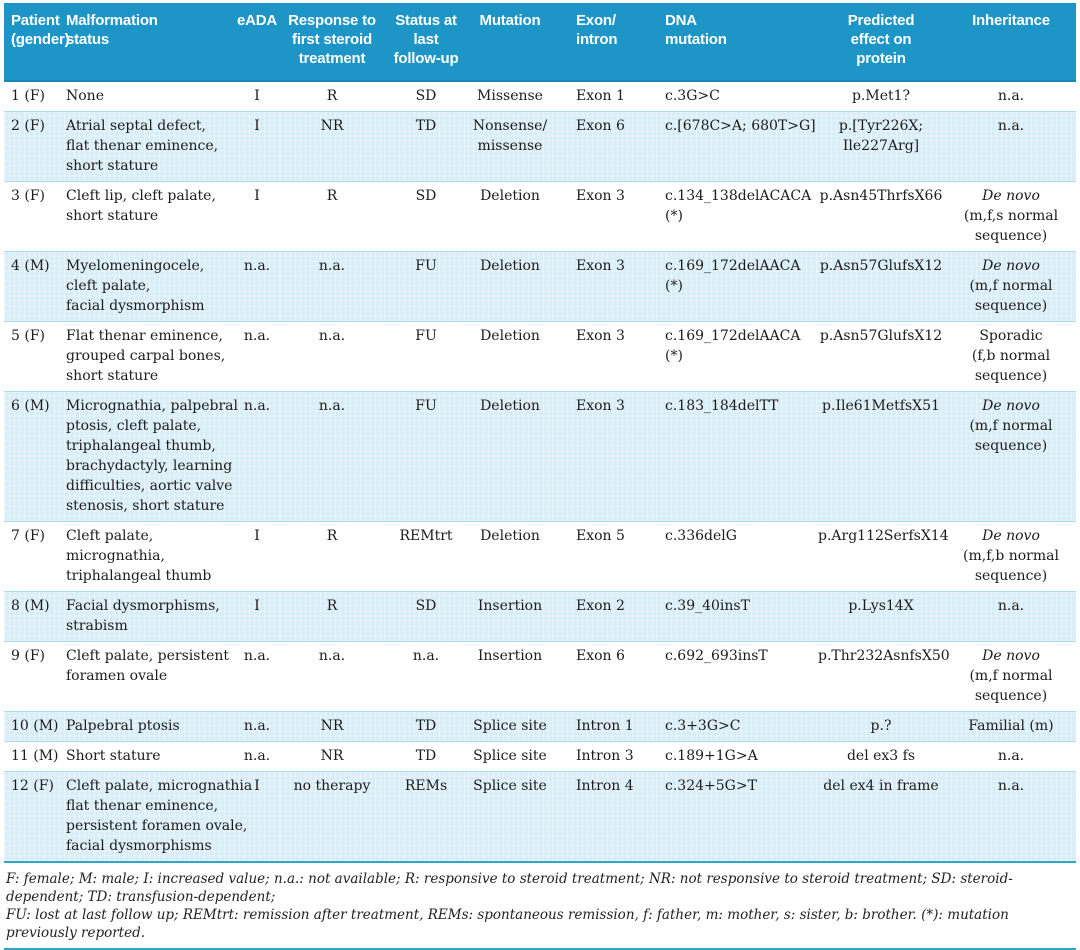 The image size is (1080, 950). What do you see at coordinates (604, 726) in the screenshot?
I see `cell-exon: Intron 1` at bounding box center [604, 726].